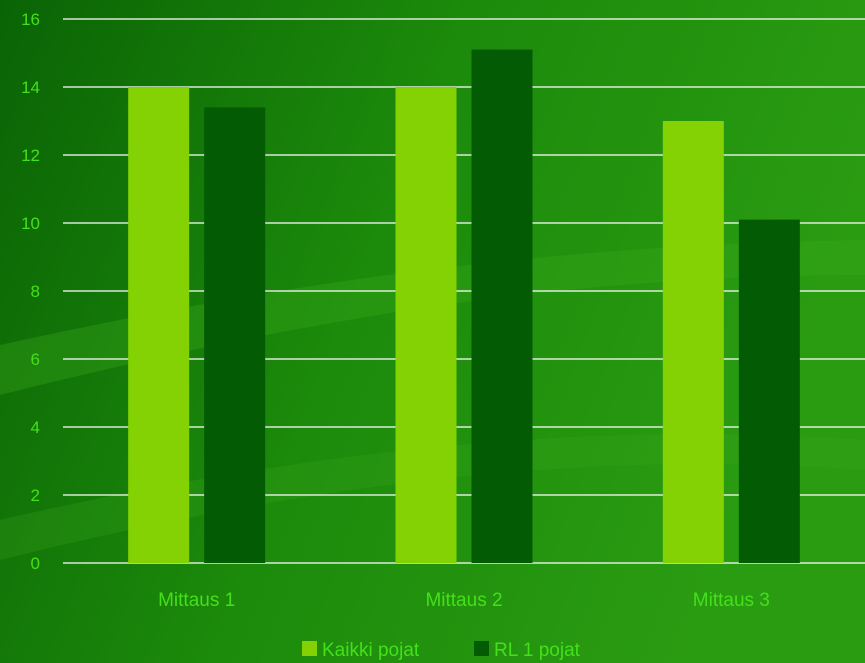 The image size is (865, 663). Describe the element at coordinates (30, 223) in the screenshot. I see `y-tick-label: 10` at that location.